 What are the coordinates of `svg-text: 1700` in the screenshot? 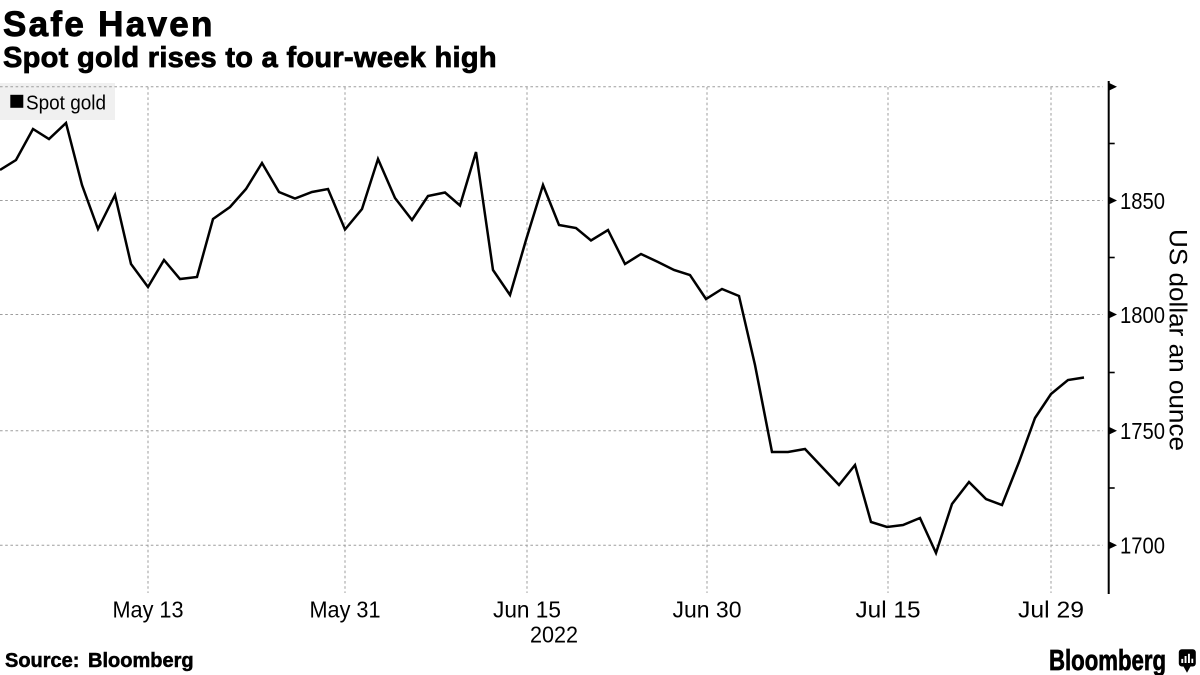 It's located at (1142, 546).